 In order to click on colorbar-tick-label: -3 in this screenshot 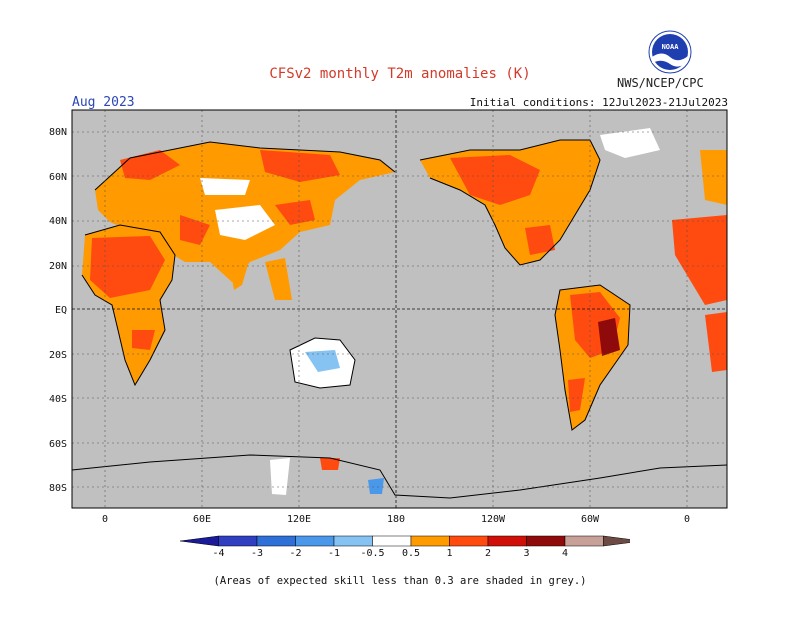, I will do `click(257, 553)`.